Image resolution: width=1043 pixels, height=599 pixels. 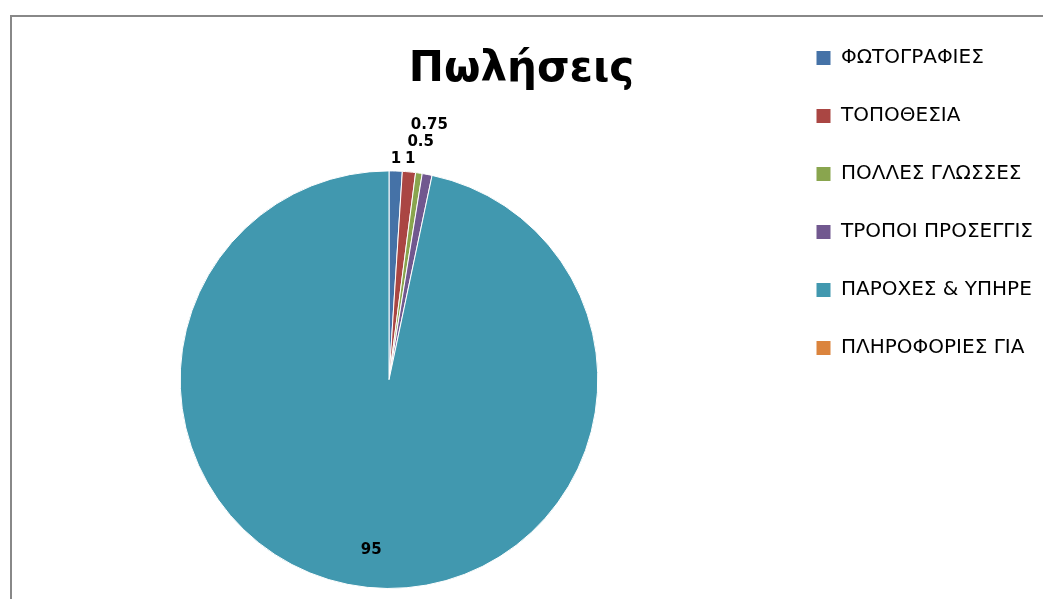 I want to click on legend-label: ΠΟΛΛΕΣ ΓΛΩΣΣΕΣ, so click(x=931, y=172).